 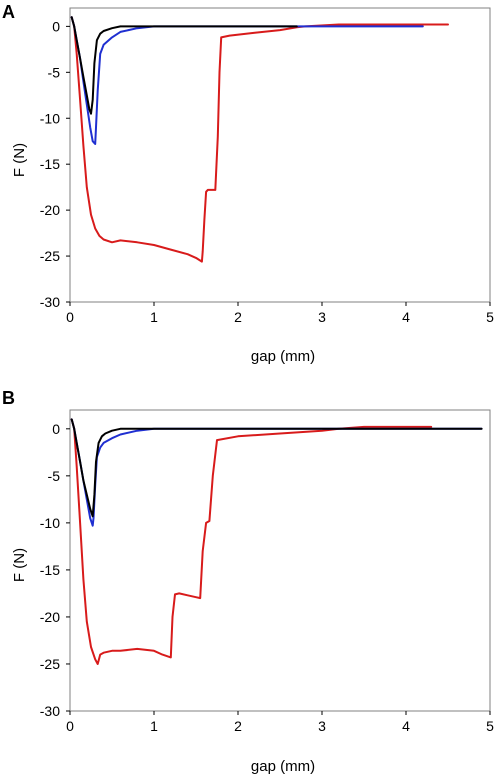 What do you see at coordinates (276, 468) in the screenshot?
I see `series-line-black-b` at bounding box center [276, 468].